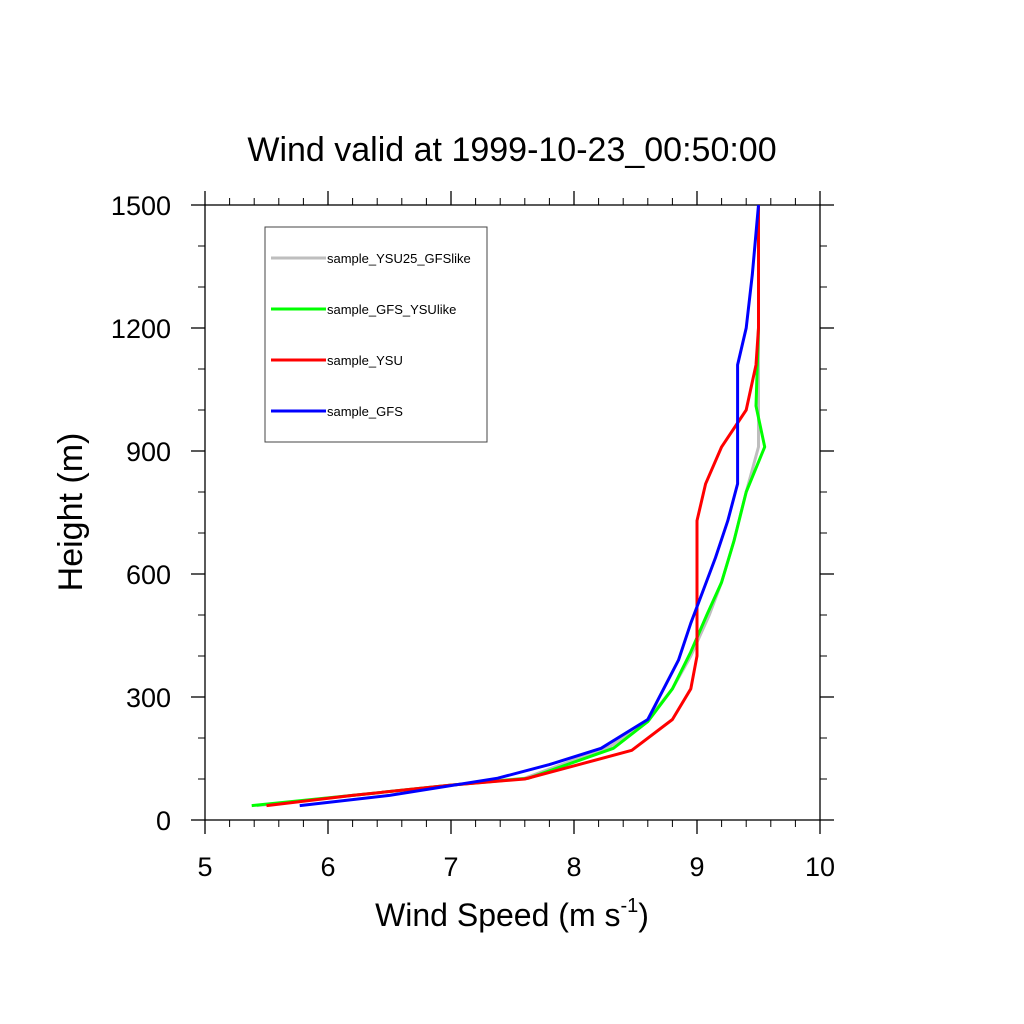  What do you see at coordinates (141, 206) in the screenshot?
I see `y-tick-label: 1500` at bounding box center [141, 206].